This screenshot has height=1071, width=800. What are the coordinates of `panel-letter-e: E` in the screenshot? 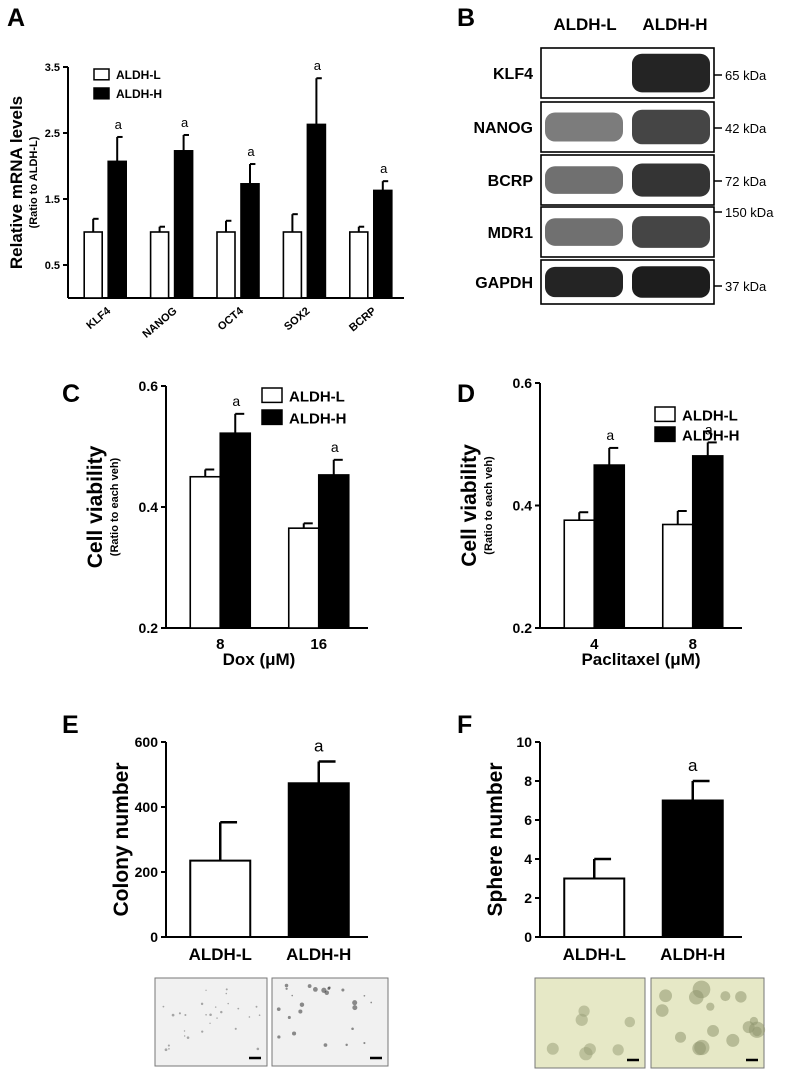 It's located at (70, 725).